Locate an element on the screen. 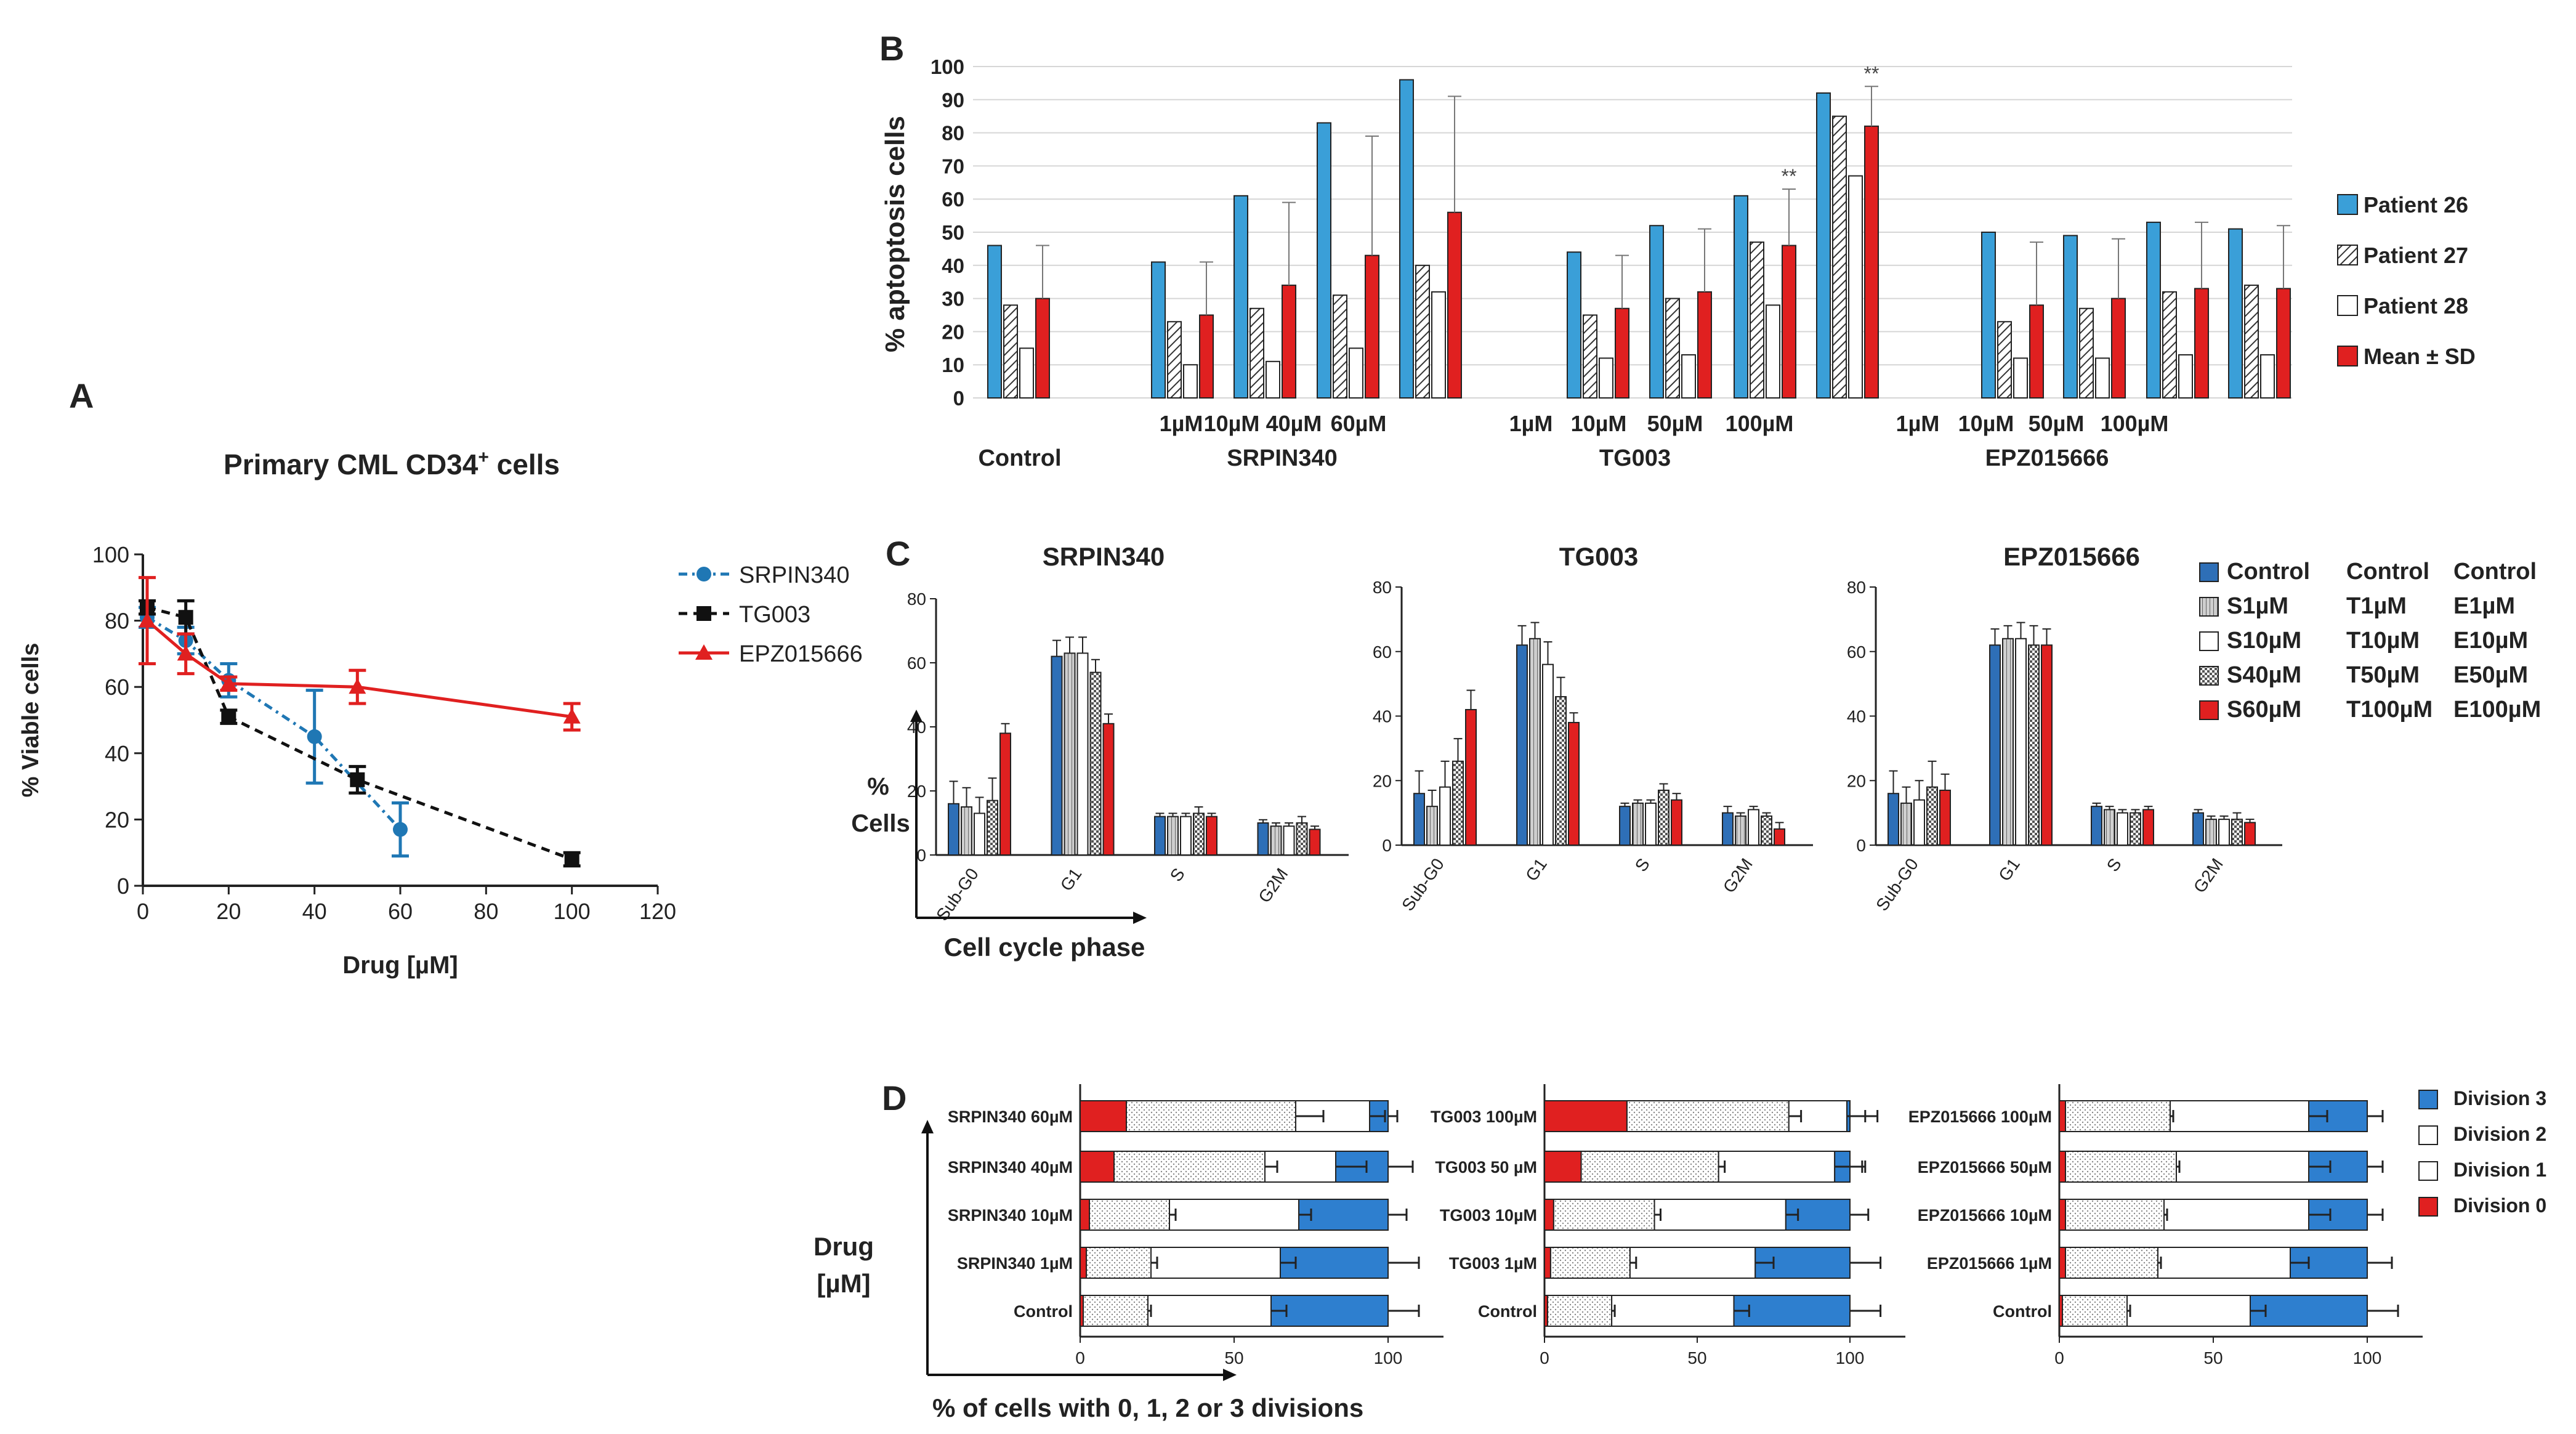 This screenshot has height=1434, width=2576. panel-c-y-label: % is located at coordinates (878, 787).